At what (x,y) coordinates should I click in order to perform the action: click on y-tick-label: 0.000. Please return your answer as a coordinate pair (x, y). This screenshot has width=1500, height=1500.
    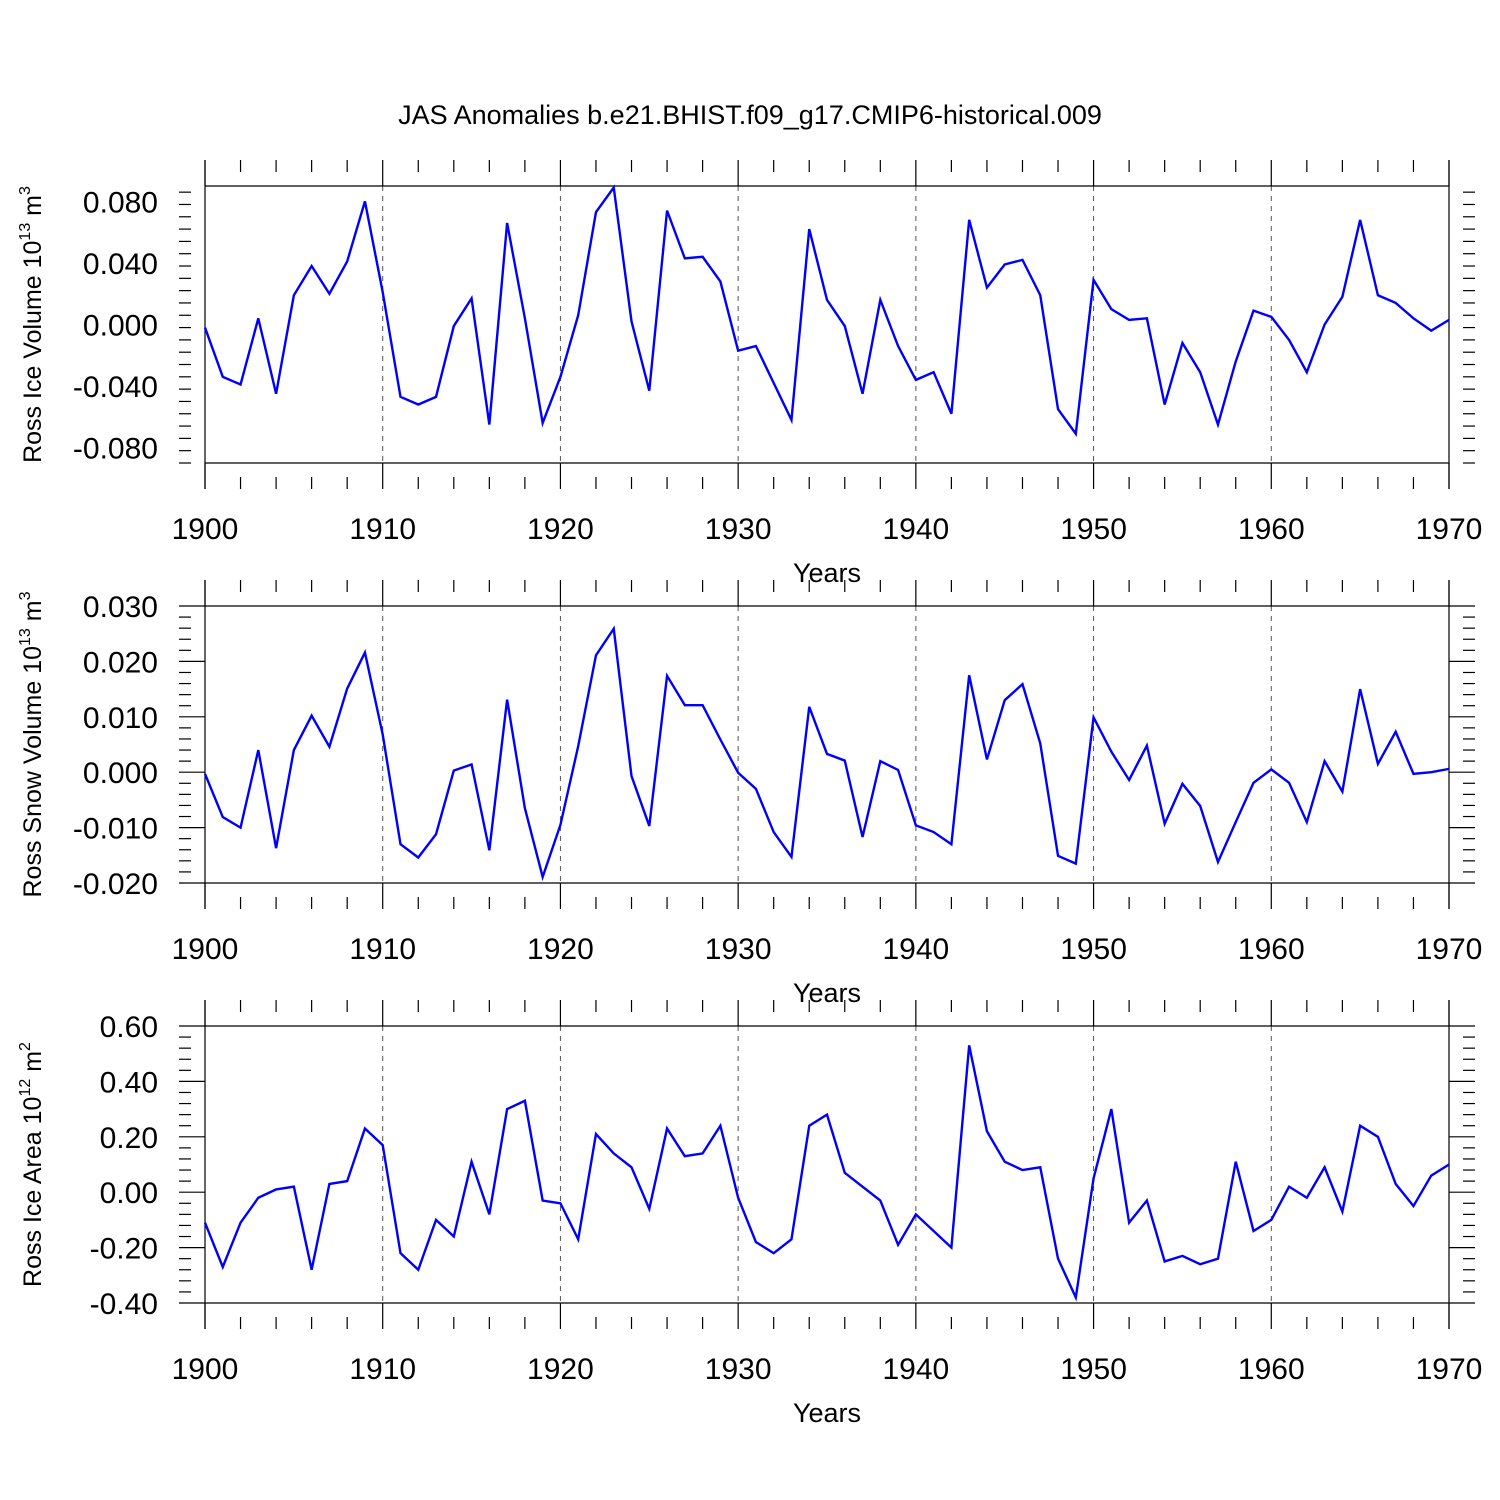
    Looking at the image, I should click on (120, 326).